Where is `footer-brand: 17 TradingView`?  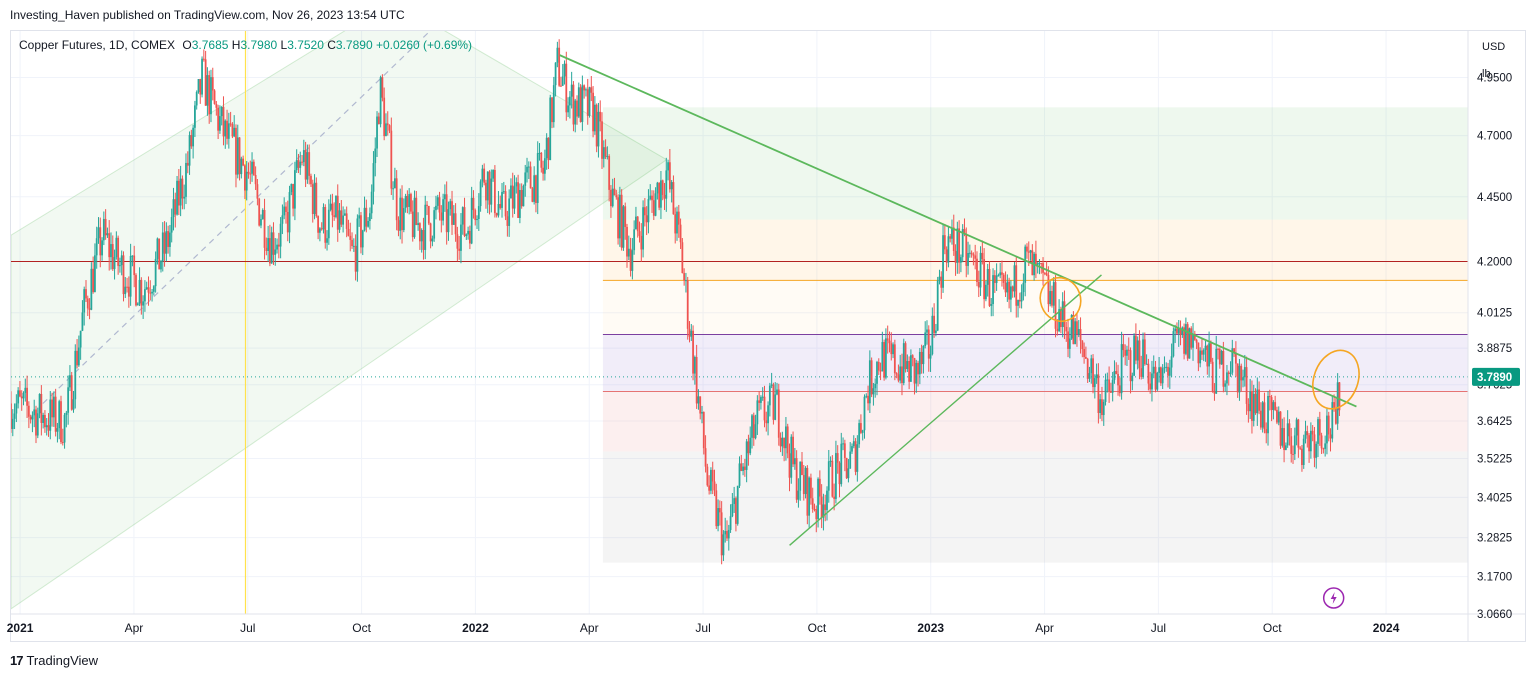 footer-brand: 17 TradingView is located at coordinates (54, 660).